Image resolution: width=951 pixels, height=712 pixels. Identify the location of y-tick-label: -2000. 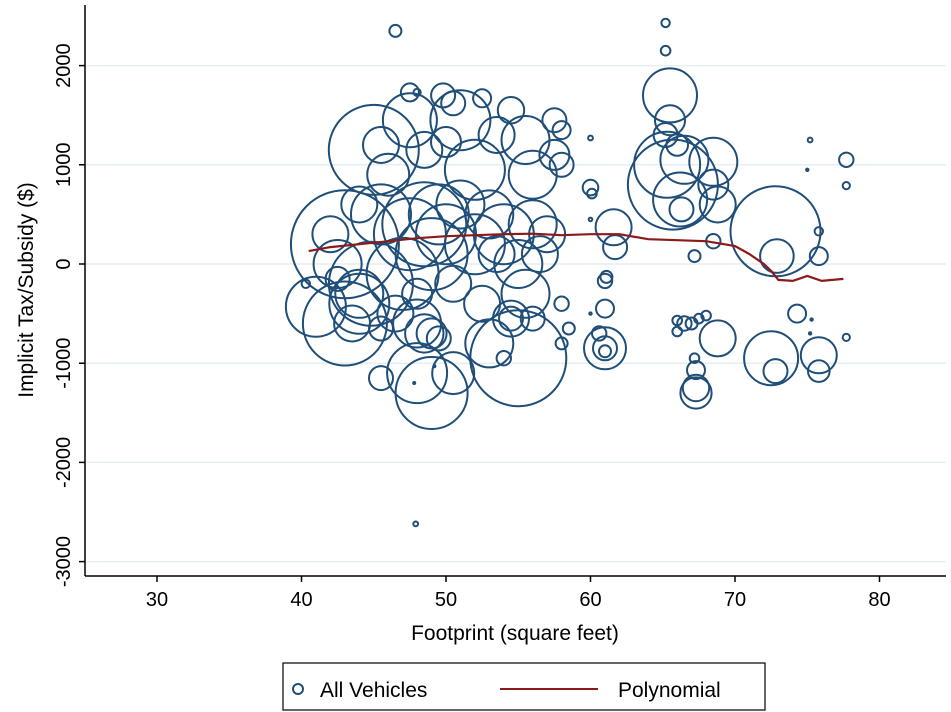
(64, 462).